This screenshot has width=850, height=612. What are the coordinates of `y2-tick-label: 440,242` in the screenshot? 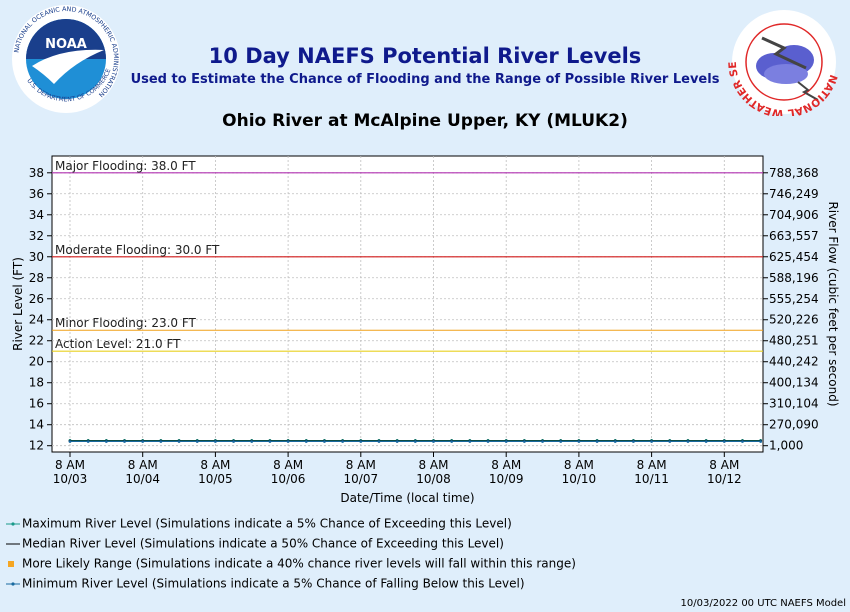 It's located at (794, 362).